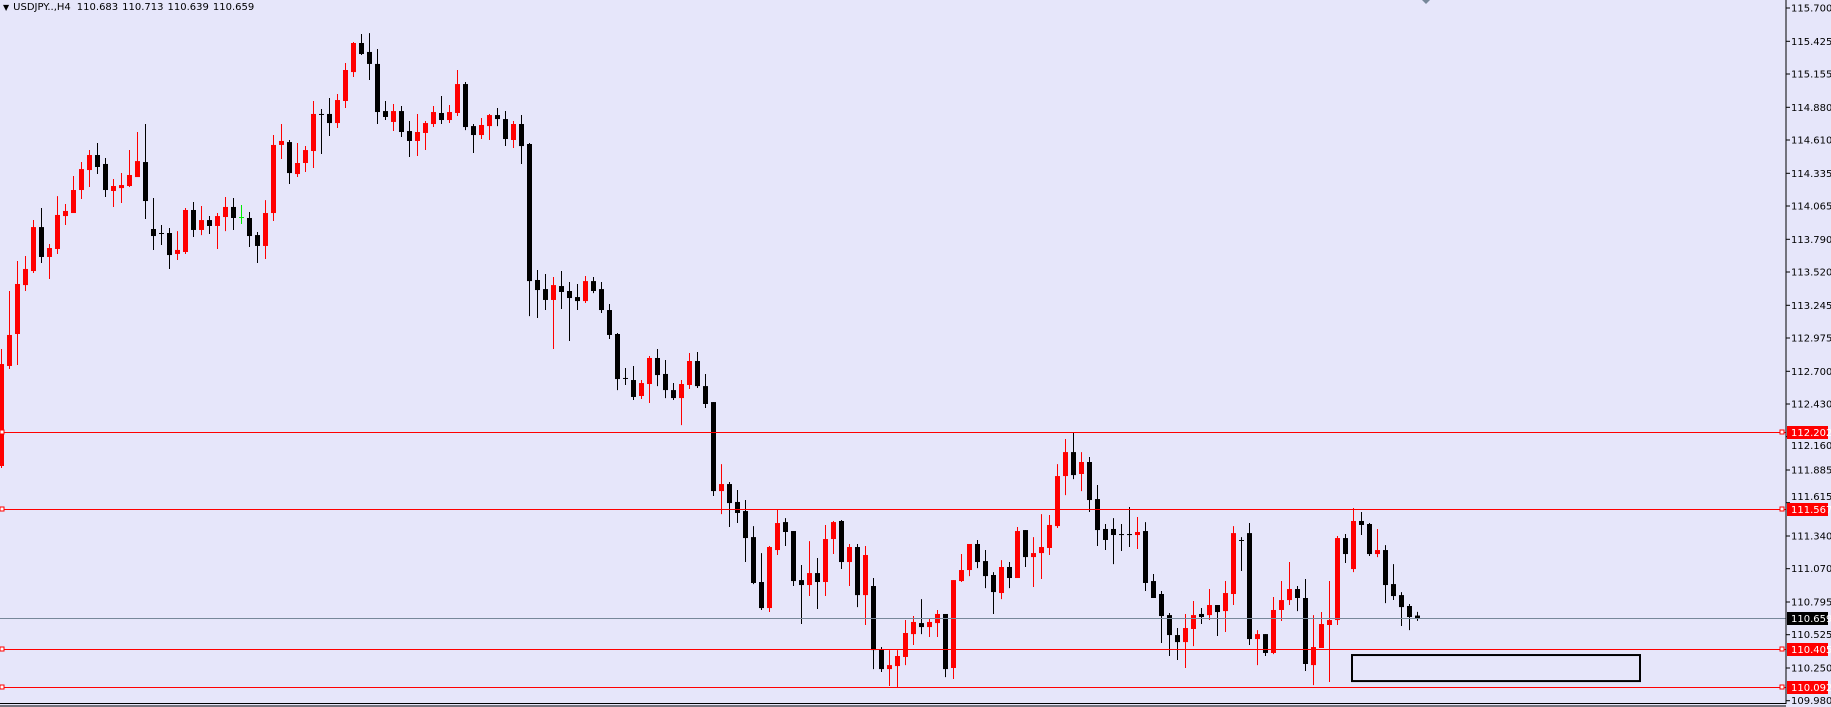 The width and height of the screenshot is (1831, 707). What do you see at coordinates (1811, 536) in the screenshot?
I see `price-tick-label: 111.340` at bounding box center [1811, 536].